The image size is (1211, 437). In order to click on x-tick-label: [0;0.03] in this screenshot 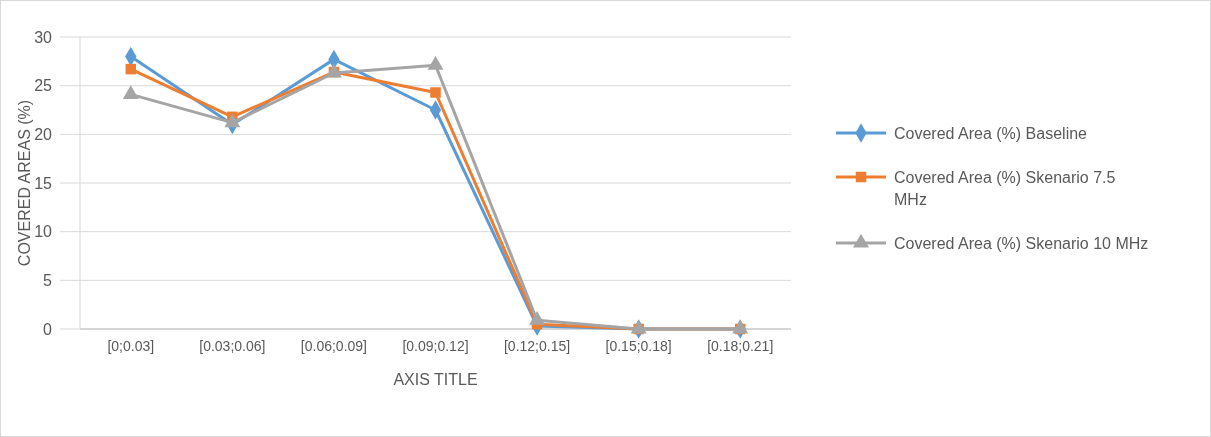, I will do `click(131, 346)`.